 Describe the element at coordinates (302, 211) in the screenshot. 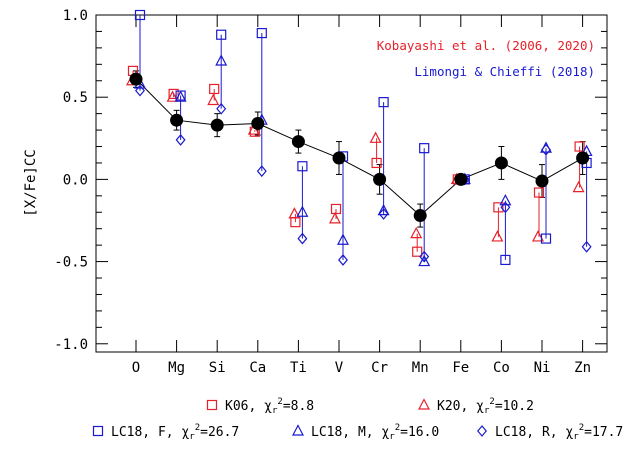

I see `marker-lc18-m-ti` at that location.